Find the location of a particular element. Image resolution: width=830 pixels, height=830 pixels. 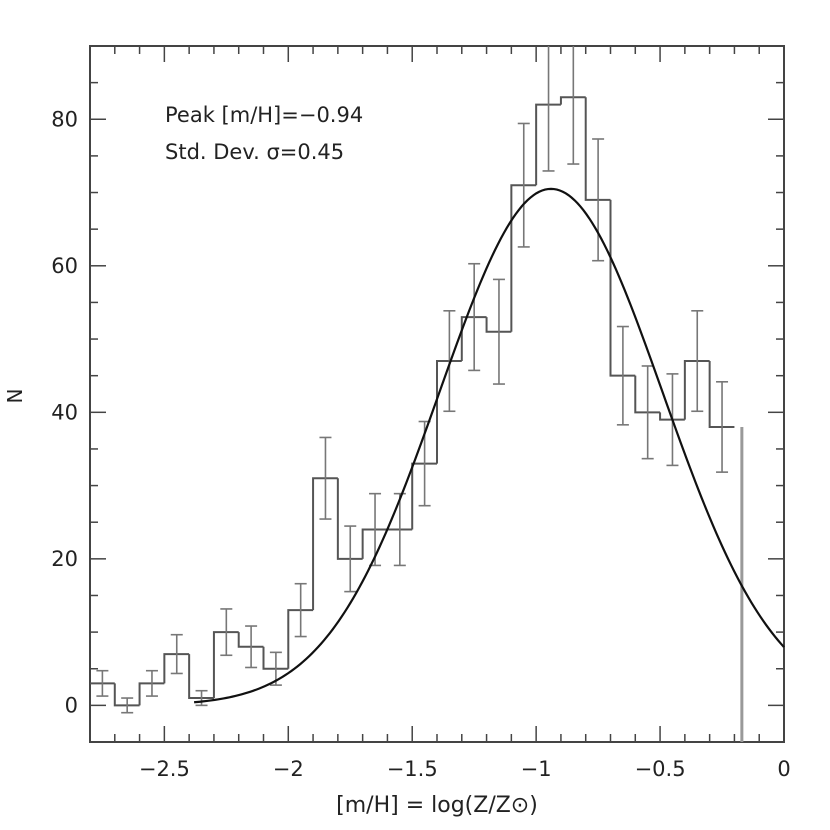

x-tick-labels: −2.5 −2 −1.5 −1 −0.5 0 is located at coordinates (465, 769).